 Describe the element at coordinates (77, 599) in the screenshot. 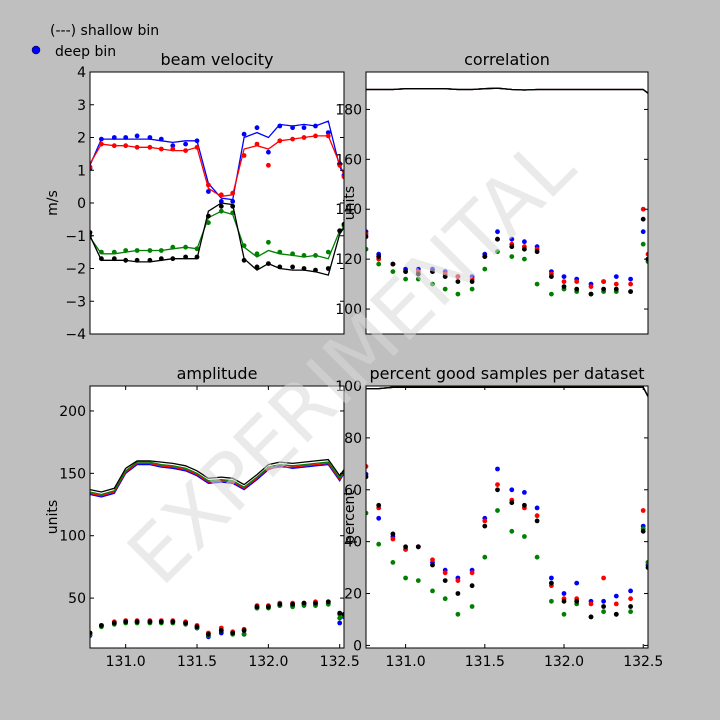

I see `y-tick-label: 50` at that location.